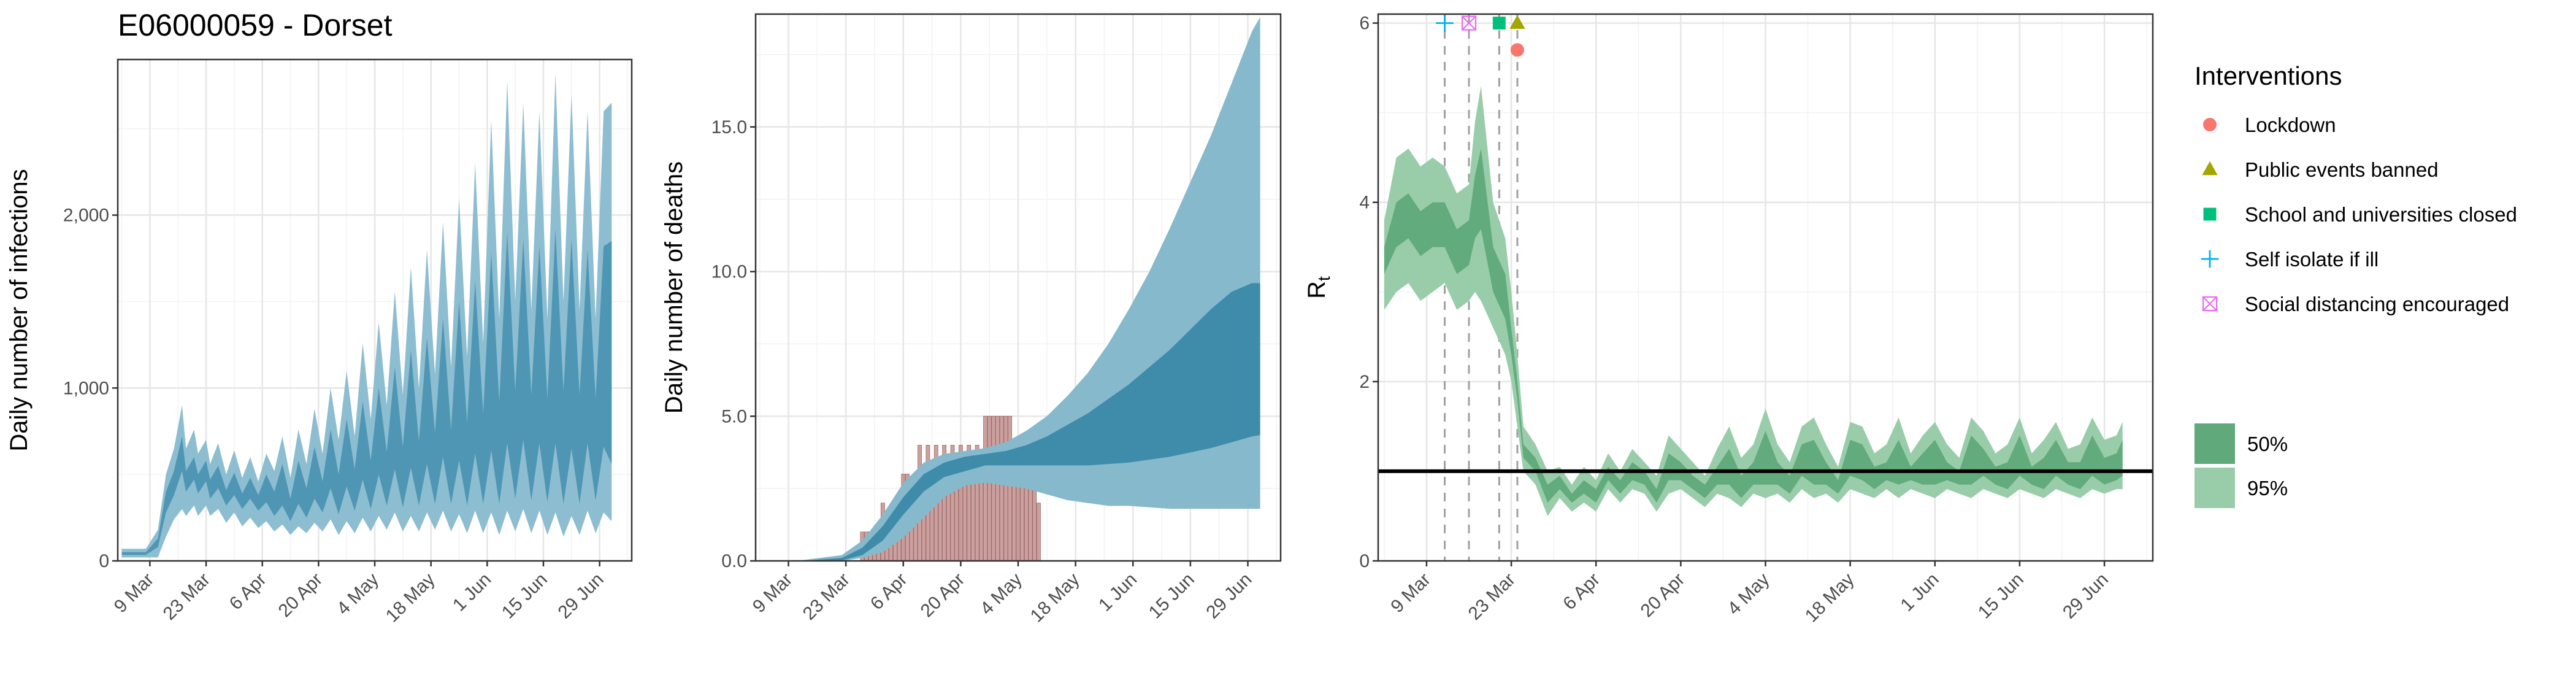 The image size is (2576, 683). Describe the element at coordinates (2267, 488) in the screenshot. I see `legend-ci-label: 95%` at that location.